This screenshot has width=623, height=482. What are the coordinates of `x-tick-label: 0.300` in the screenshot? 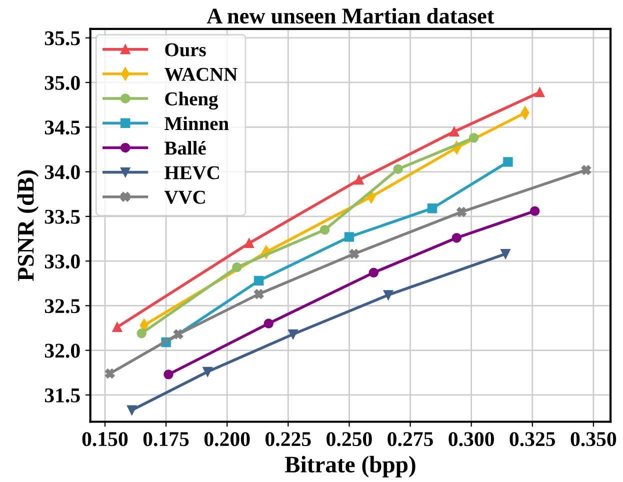 It's located at (471, 439).